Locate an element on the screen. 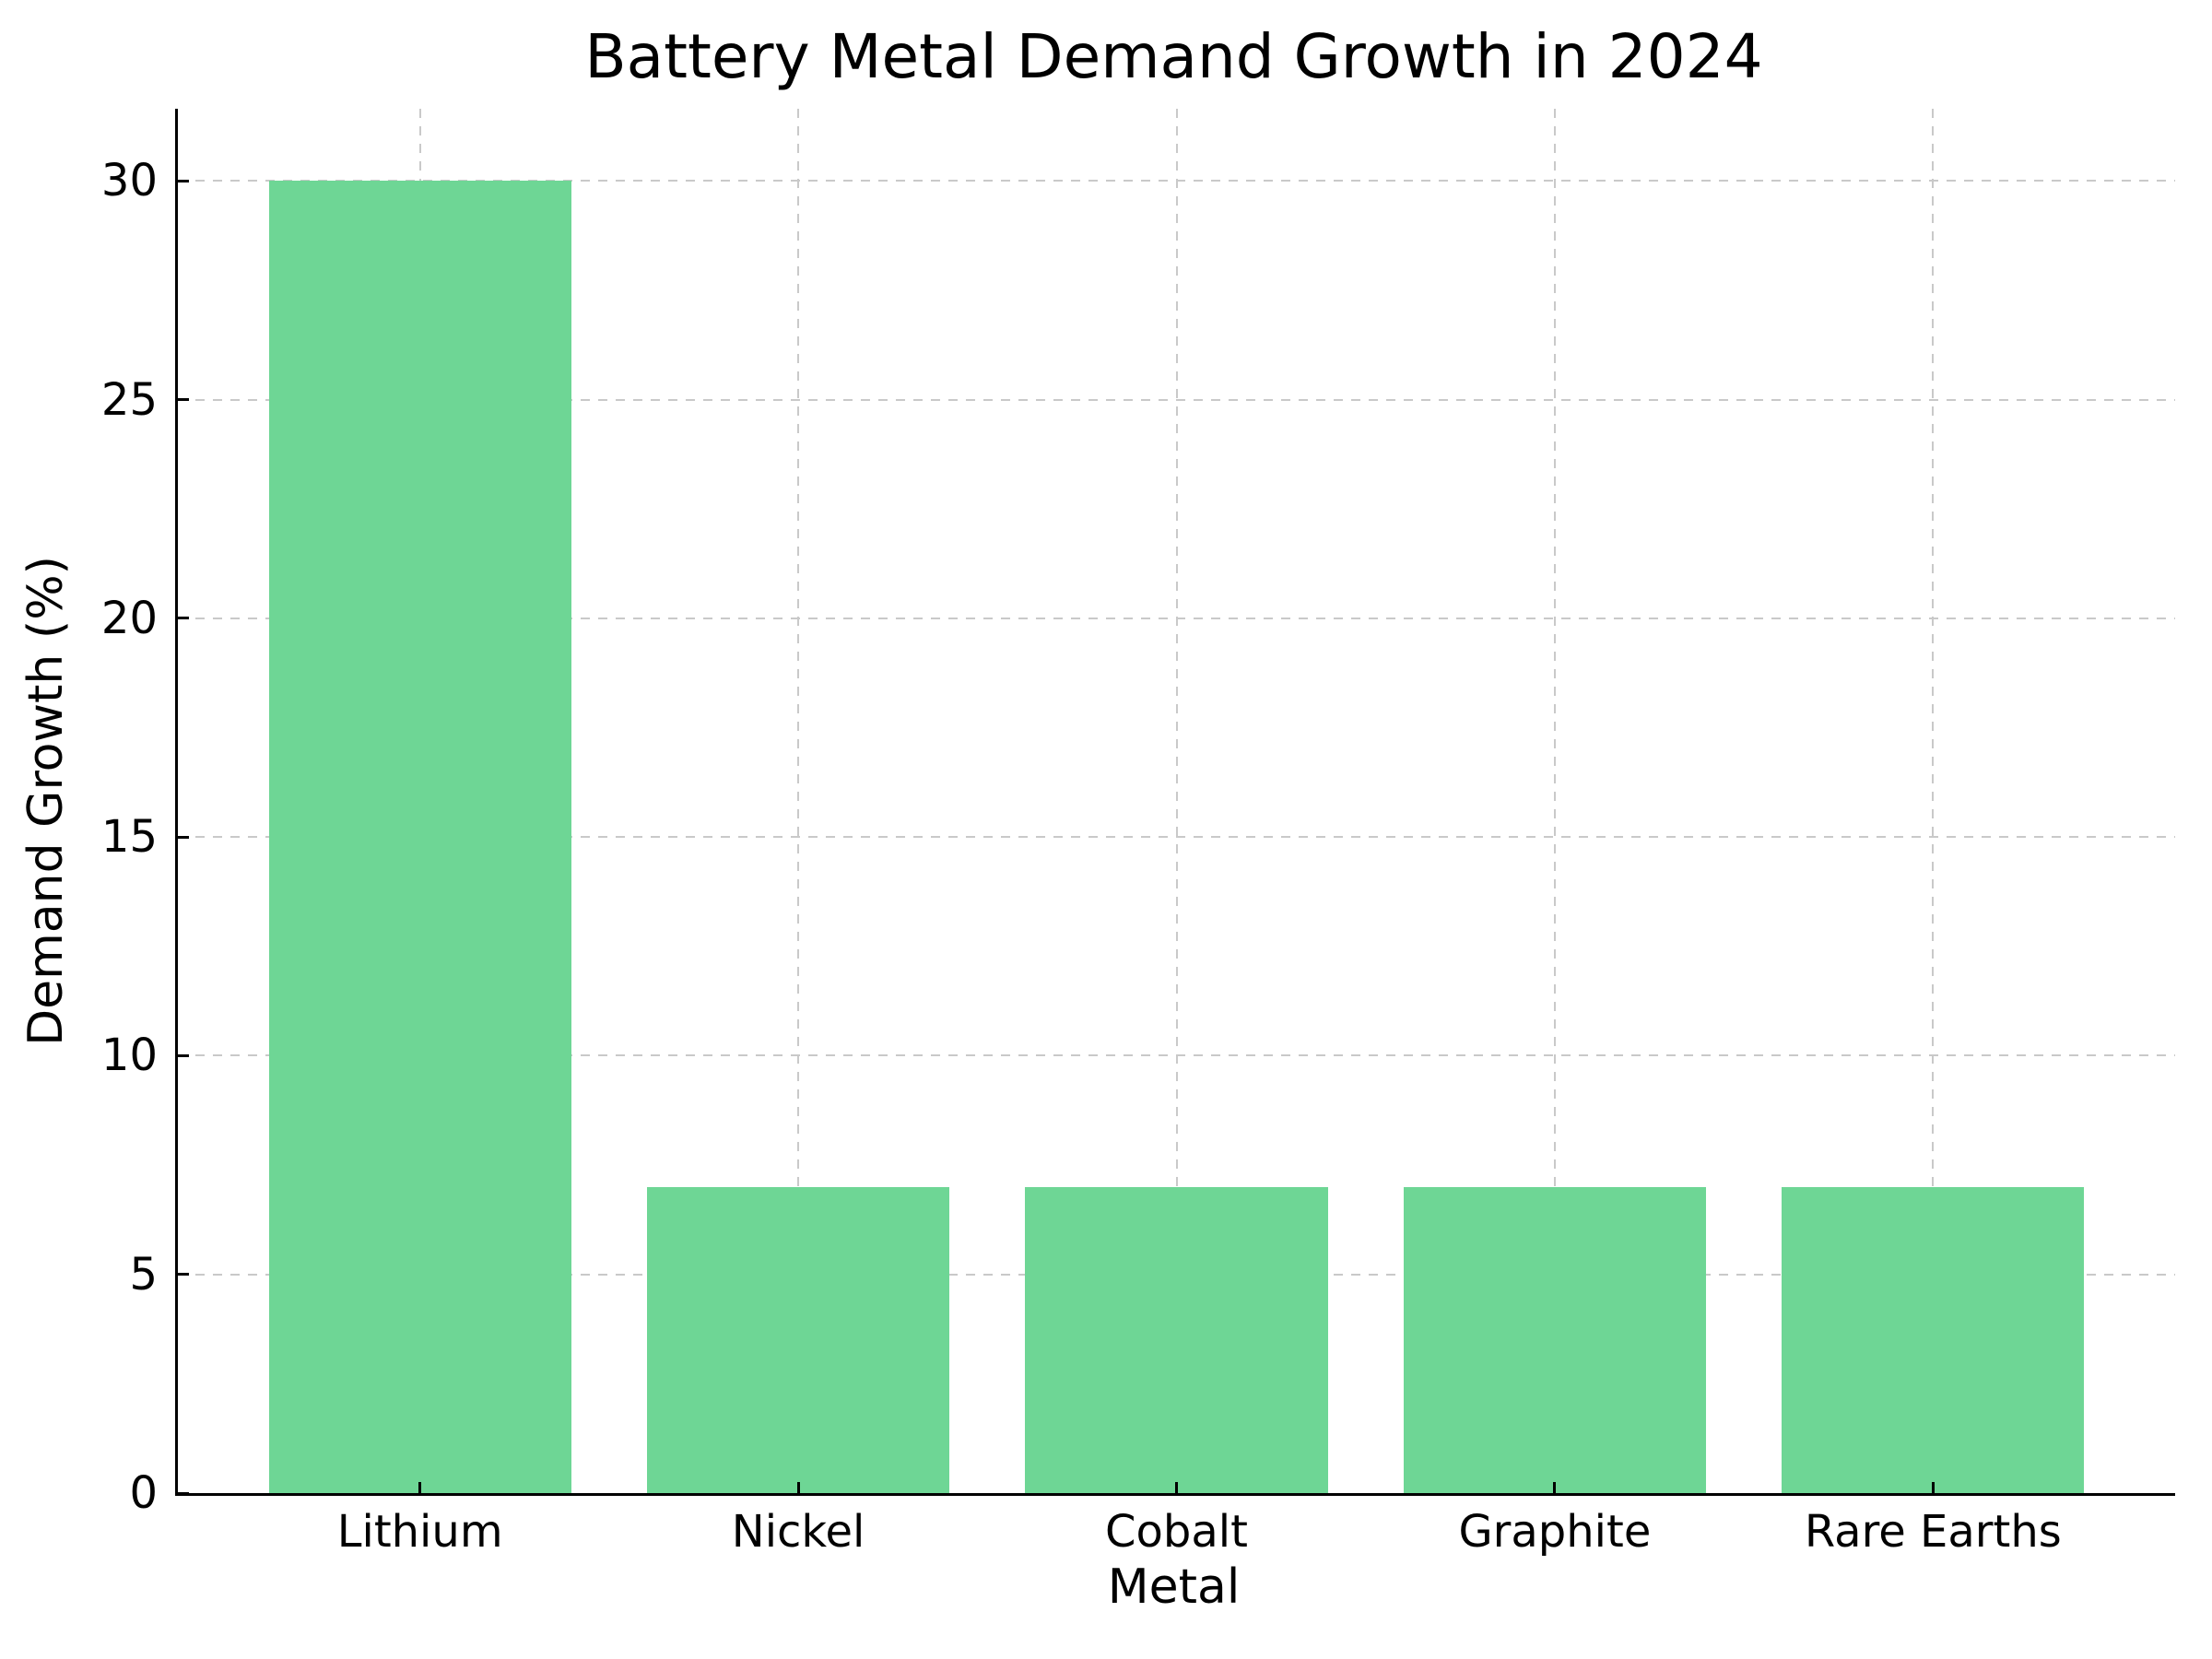 This screenshot has height=1659, width=2212. gridline-x-cobalt is located at coordinates (1176, 801).